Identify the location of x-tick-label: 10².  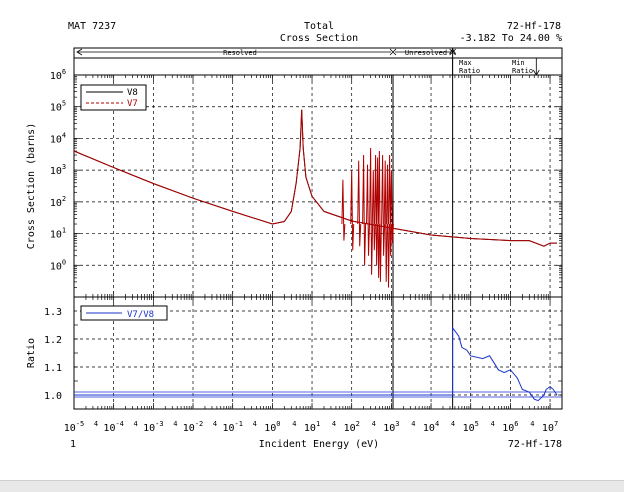
(352, 427).